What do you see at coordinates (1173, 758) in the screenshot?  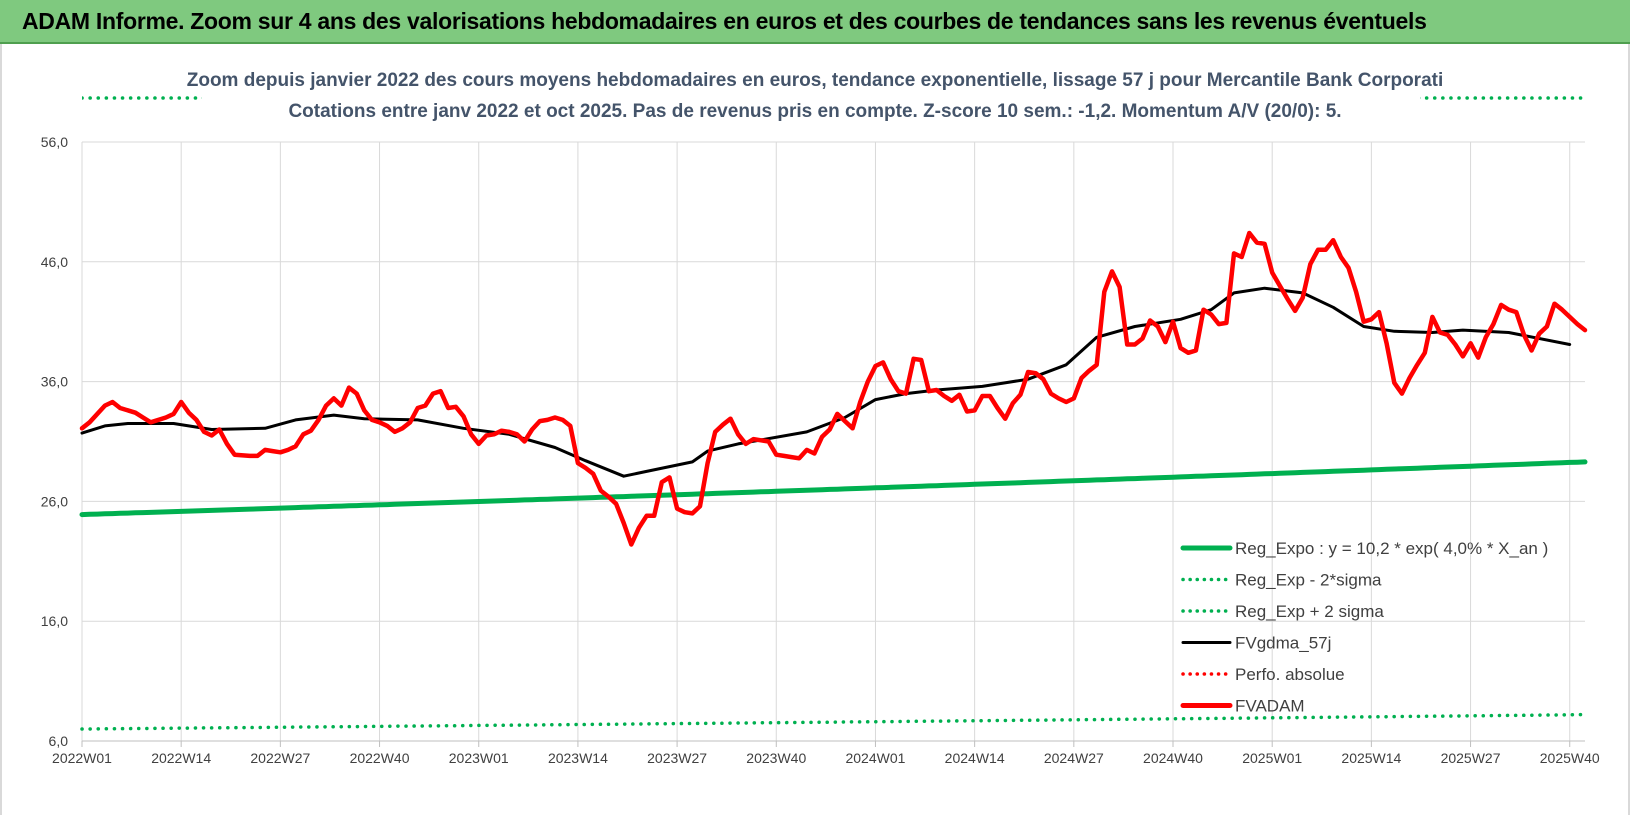 I see `x-tick-label: 2024W40` at bounding box center [1173, 758].